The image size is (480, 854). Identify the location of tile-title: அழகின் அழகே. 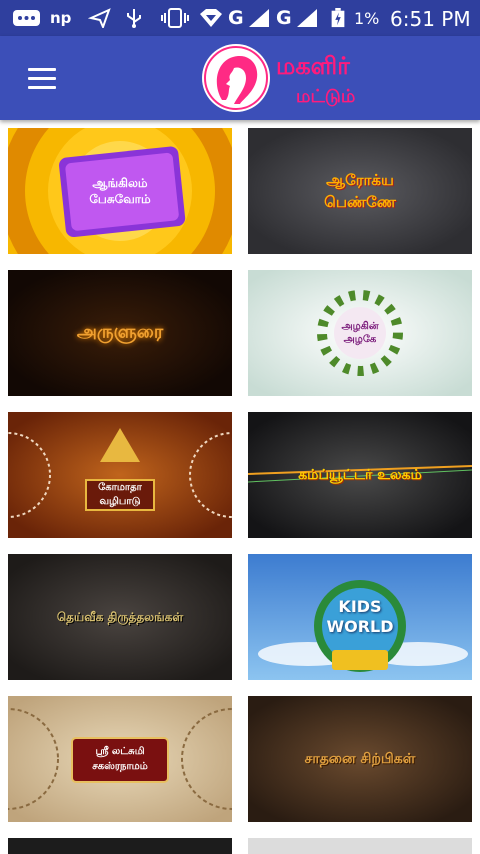
(360, 333).